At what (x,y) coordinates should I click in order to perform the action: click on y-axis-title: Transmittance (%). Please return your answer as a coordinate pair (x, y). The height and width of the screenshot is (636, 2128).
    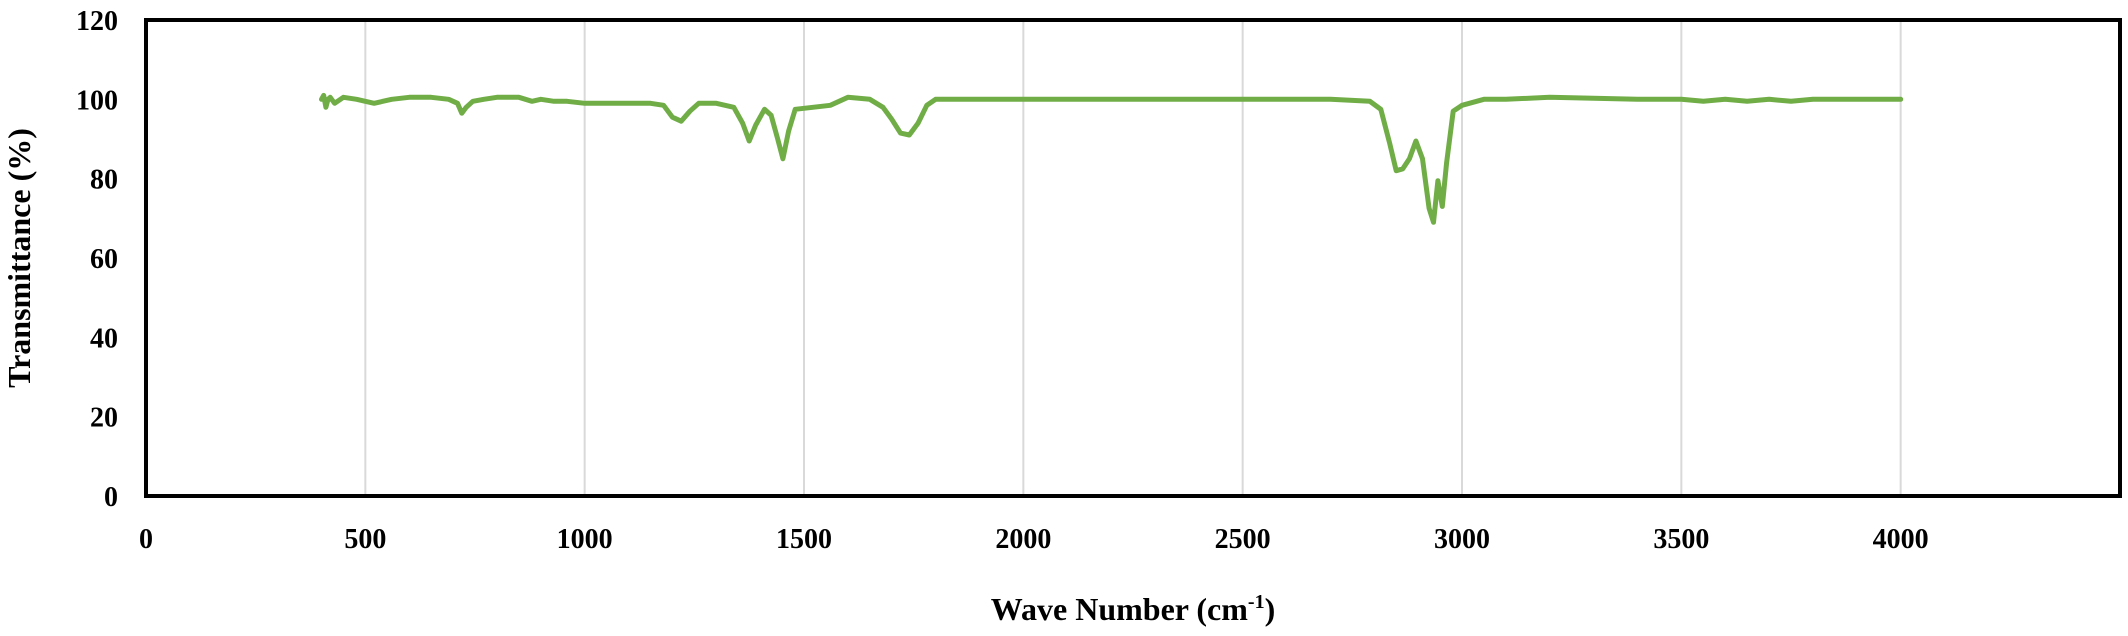
    Looking at the image, I should click on (19, 258).